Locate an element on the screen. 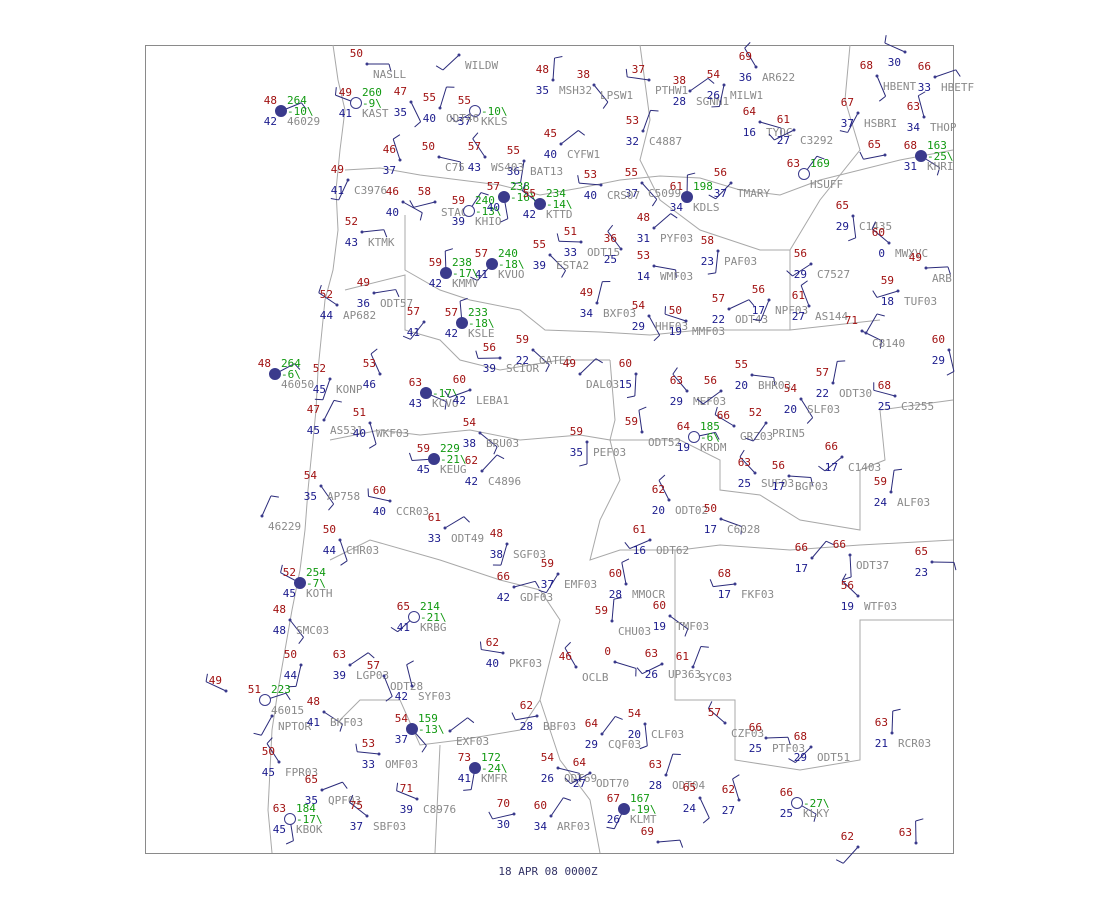 This screenshot has width=1100, height=904. dewpoint: 30 is located at coordinates (503, 824).